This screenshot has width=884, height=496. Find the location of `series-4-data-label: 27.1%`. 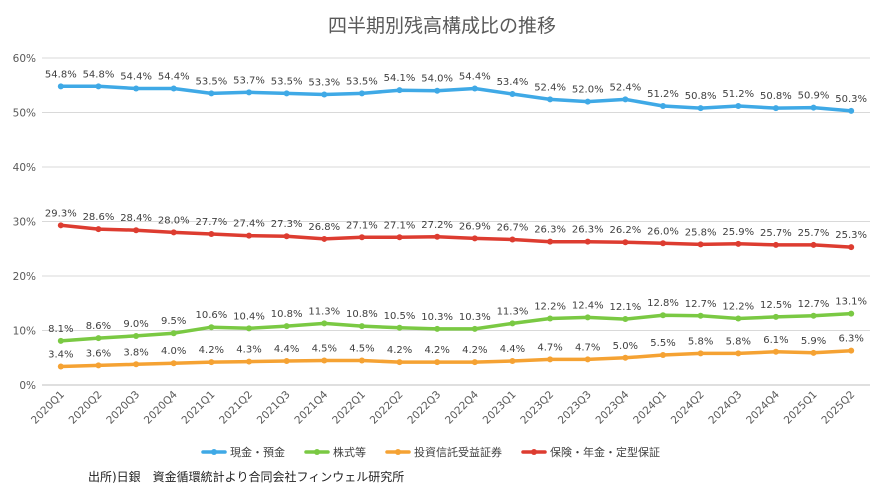

series-4-data-label: 27.1% is located at coordinates (362, 225).